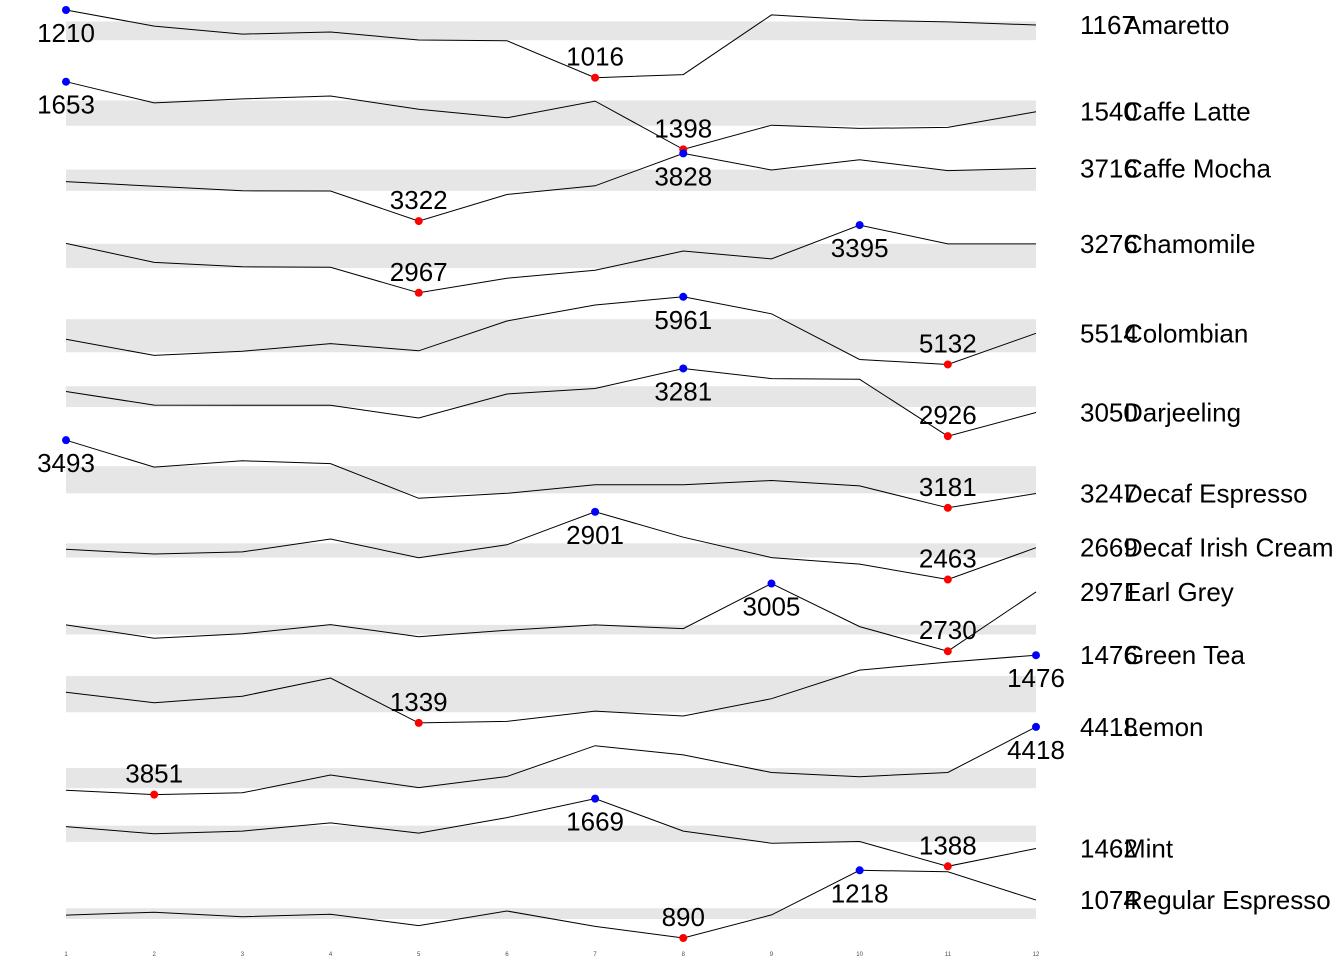  I want to click on max-data-label: 1653, so click(66, 105).